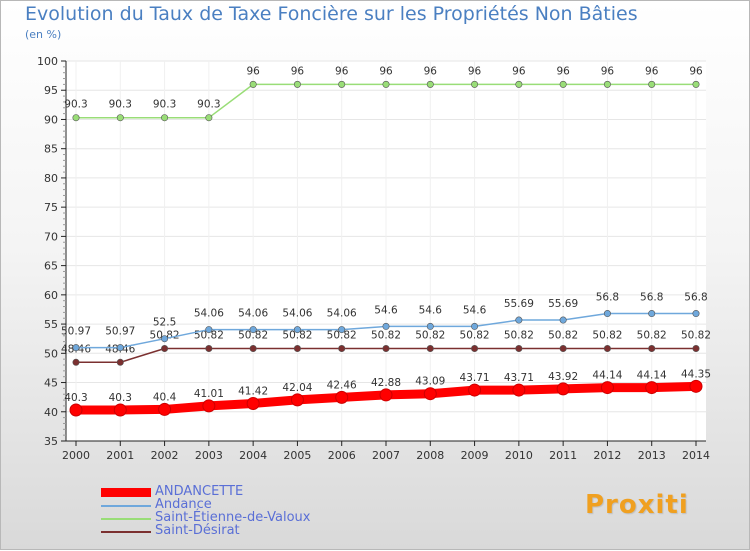 This screenshot has height=551, width=750. I want to click on x-tick-label: 2012, so click(607, 455).